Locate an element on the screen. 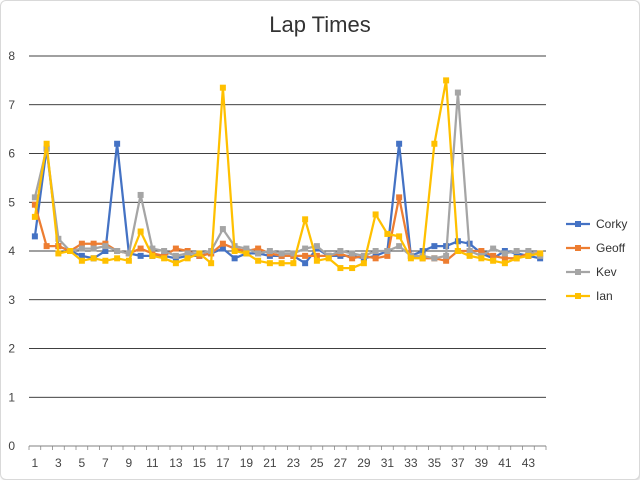  x-tick-label: 23 is located at coordinates (294, 463).